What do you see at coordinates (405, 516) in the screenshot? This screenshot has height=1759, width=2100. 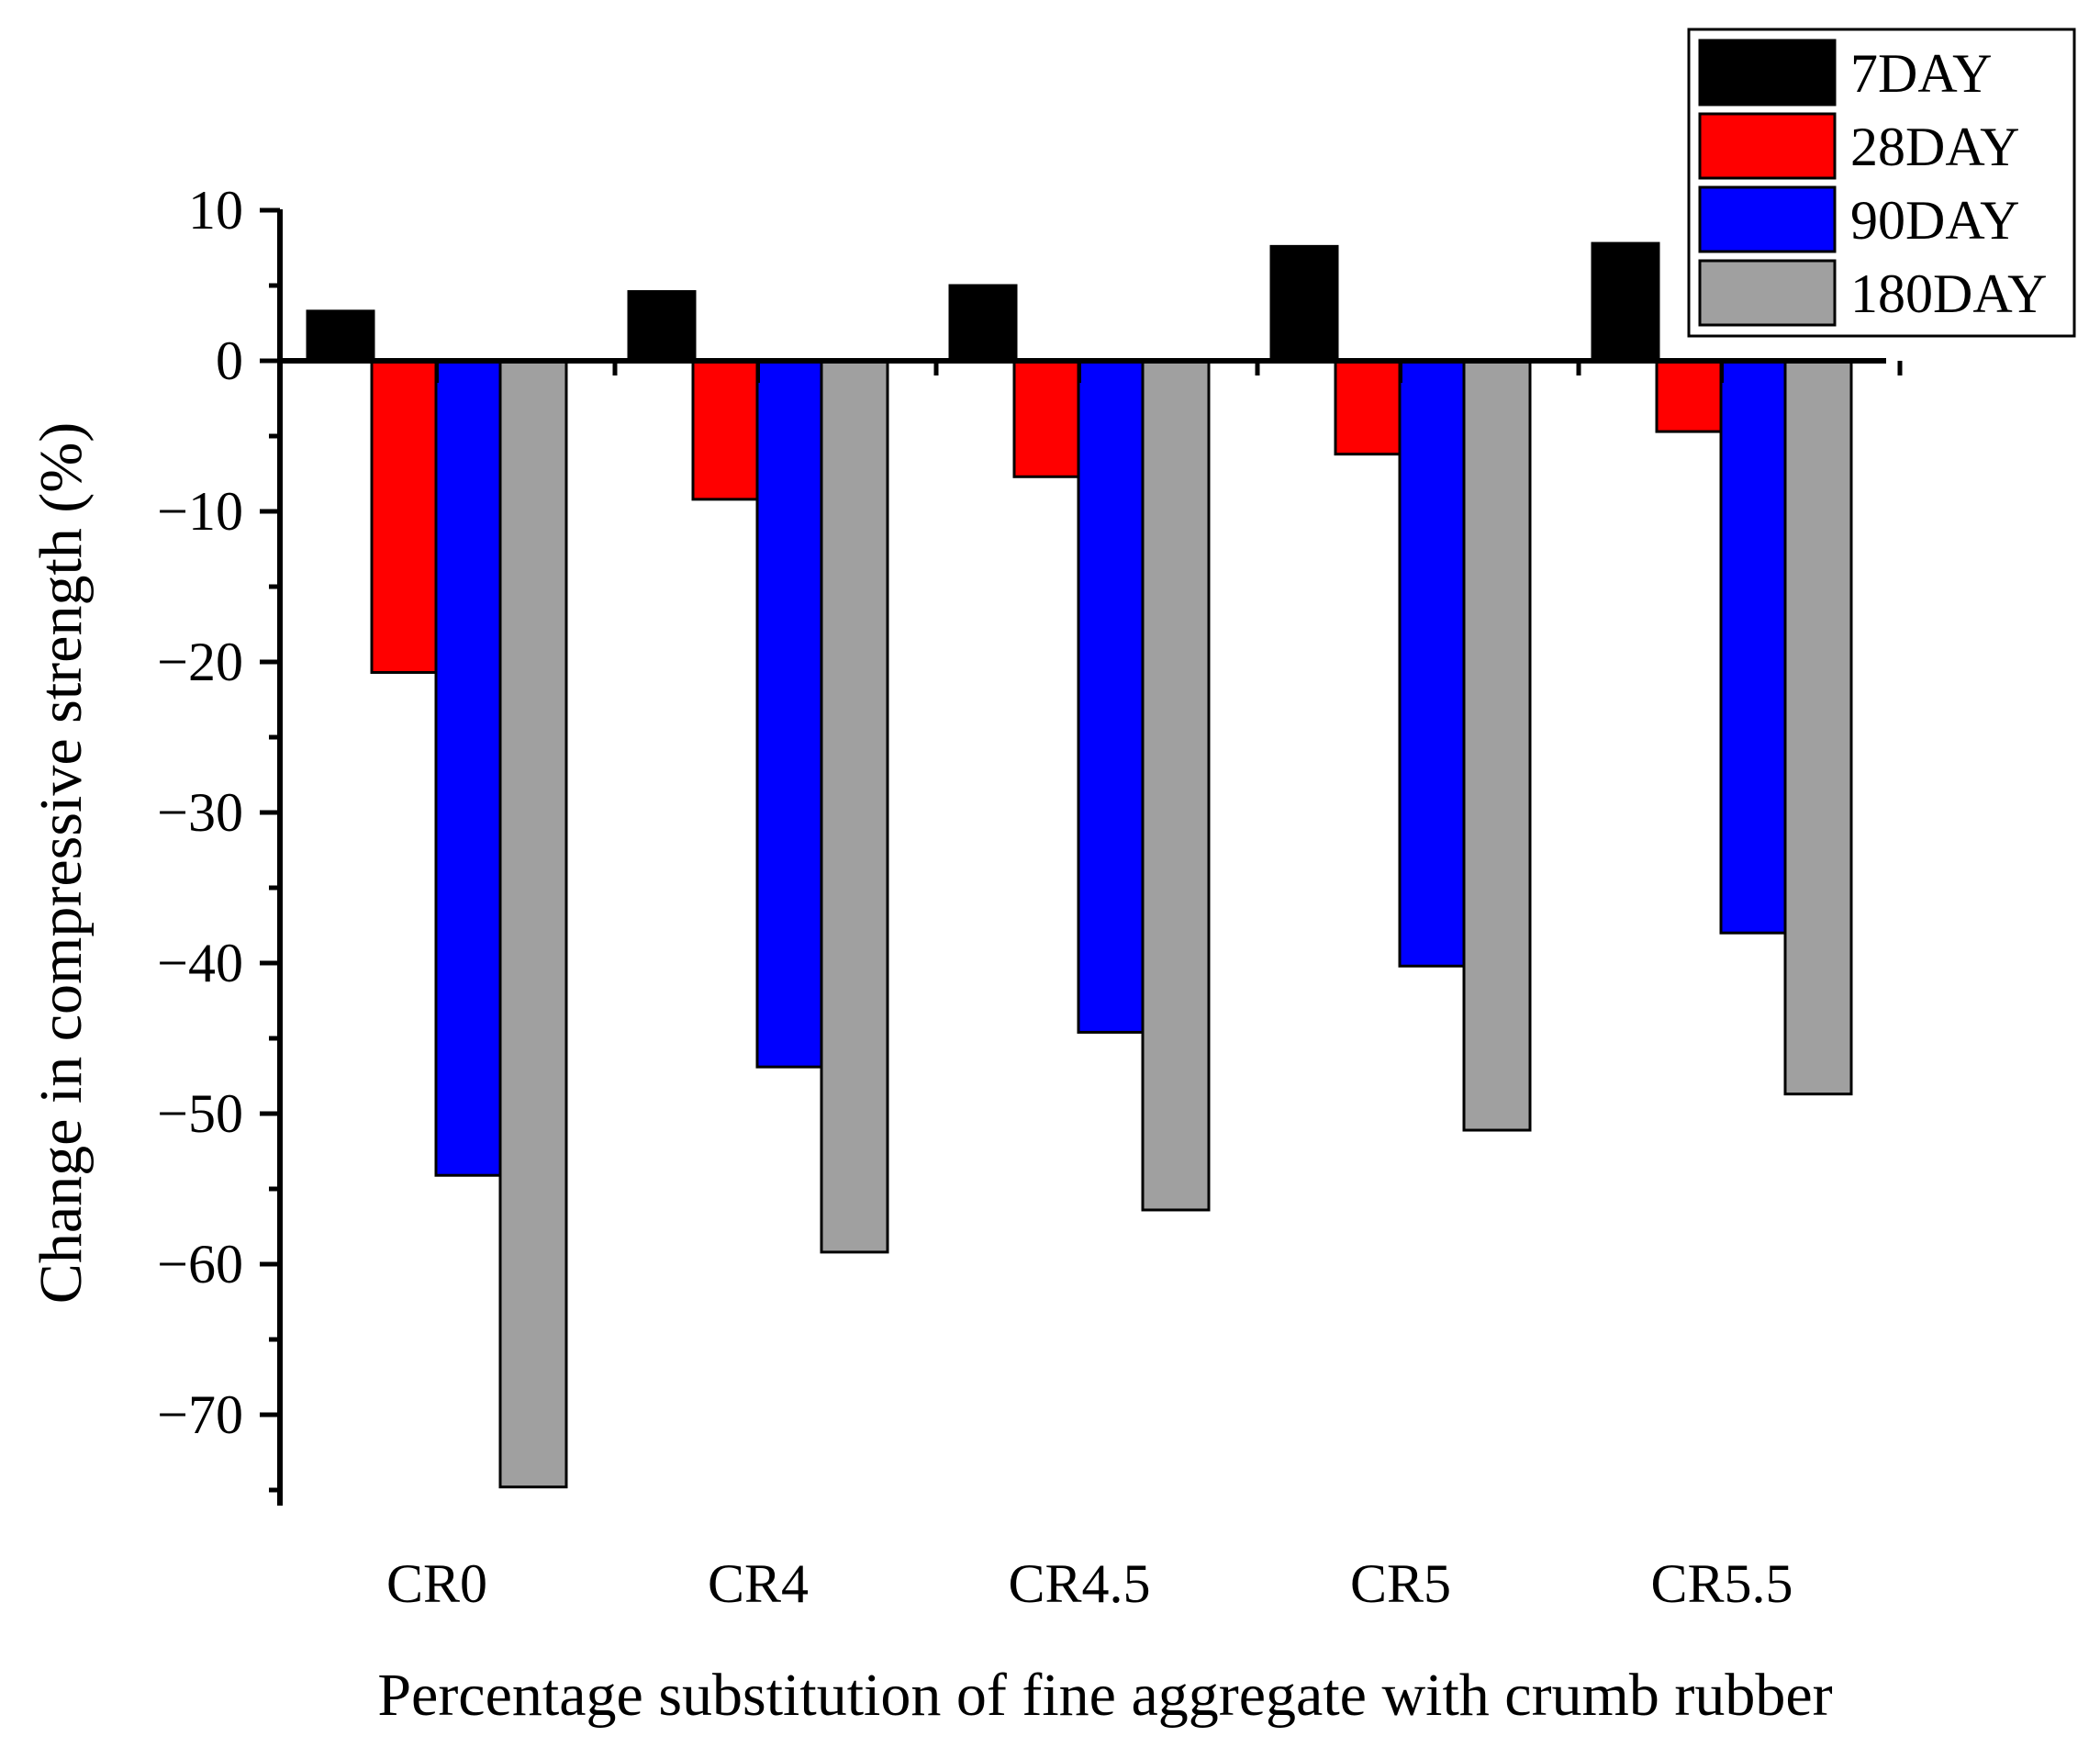 I see `bar-28day-cr0` at bounding box center [405, 516].